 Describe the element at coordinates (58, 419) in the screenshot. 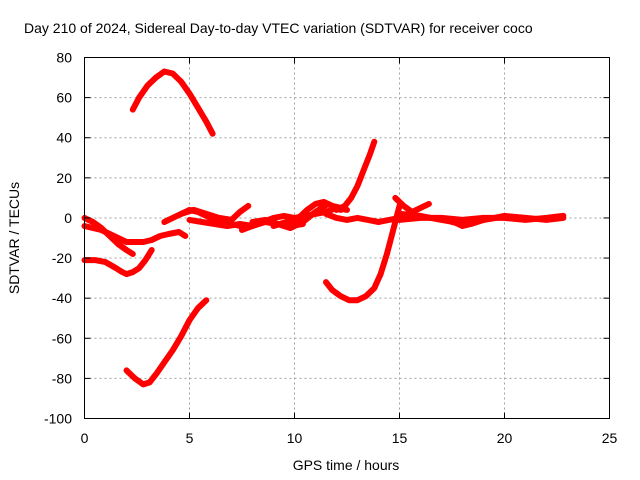

I see `y-tick-label: -100` at that location.